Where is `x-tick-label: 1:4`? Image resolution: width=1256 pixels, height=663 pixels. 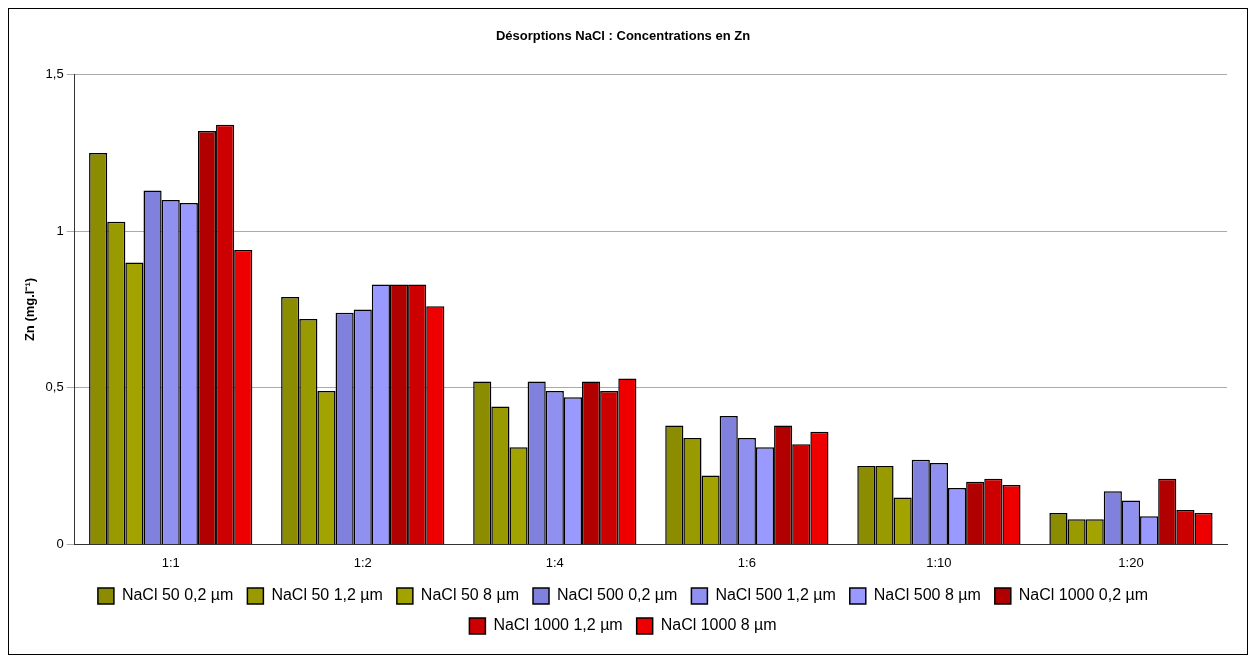
x-tick-label: 1:4 is located at coordinates (554, 562).